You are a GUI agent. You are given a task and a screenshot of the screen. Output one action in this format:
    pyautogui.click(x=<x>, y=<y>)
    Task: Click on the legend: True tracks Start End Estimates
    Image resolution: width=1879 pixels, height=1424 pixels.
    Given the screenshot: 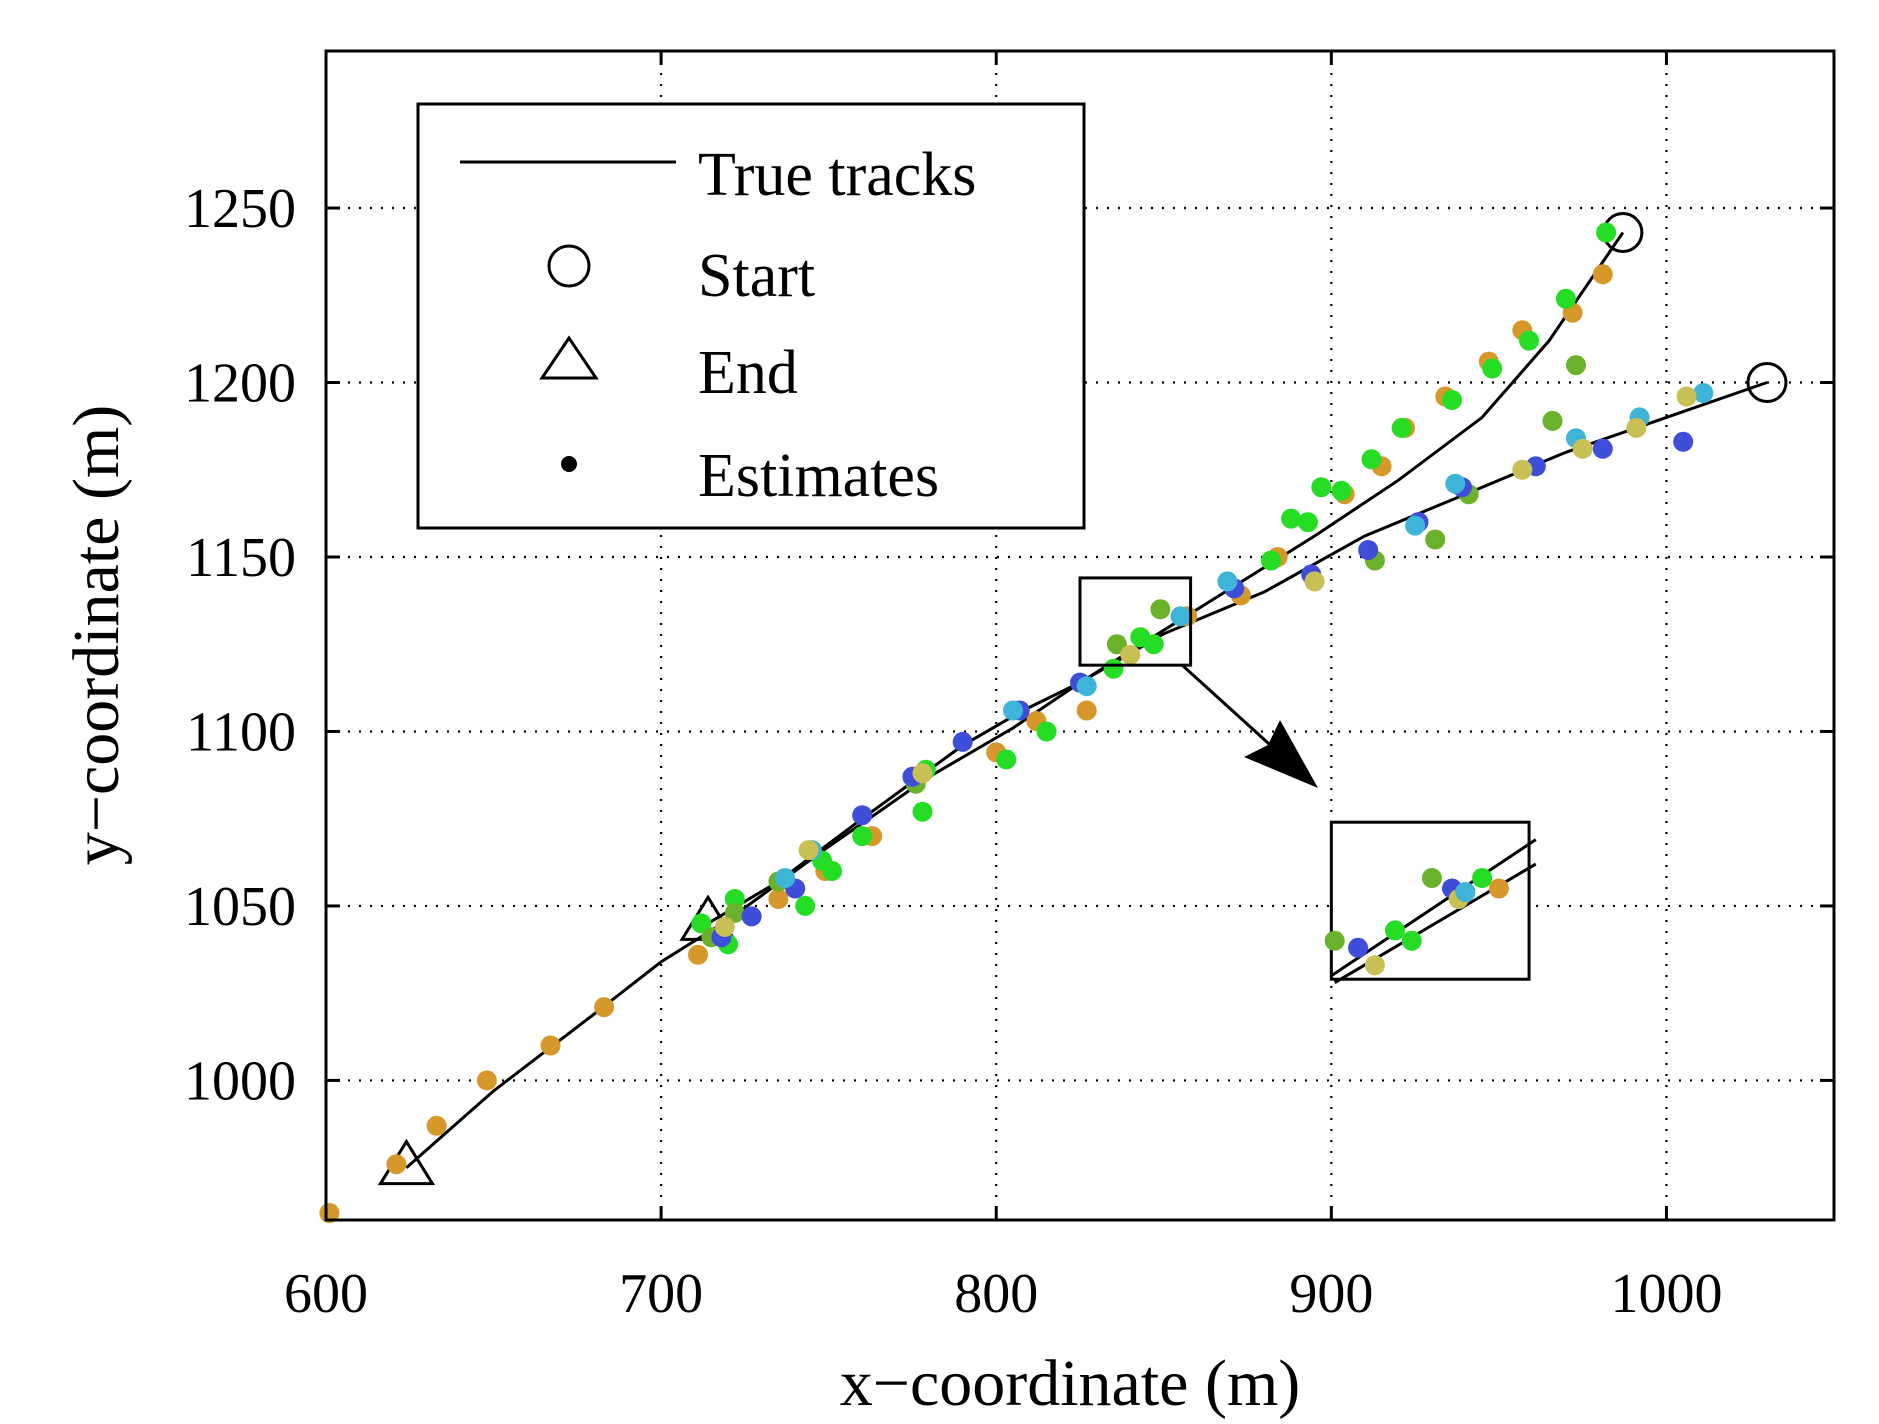 What is the action you would take?
    pyautogui.click(x=751, y=316)
    